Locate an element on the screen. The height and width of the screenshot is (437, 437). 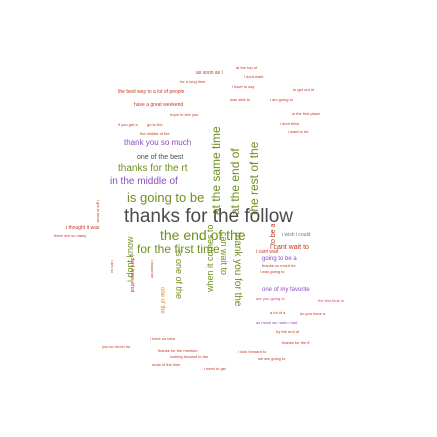
word-looking-forward-to-the: looking forward to the is located at coordinates (189, 356).